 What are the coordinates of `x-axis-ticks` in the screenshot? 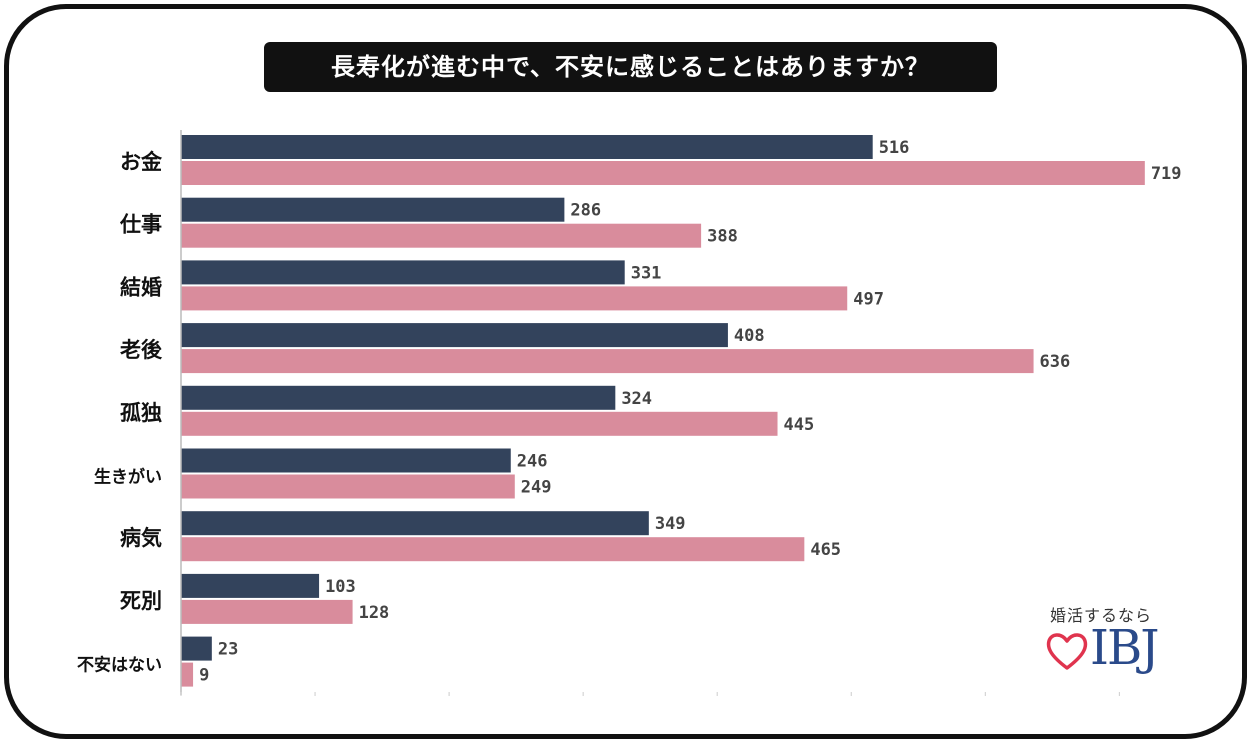 It's located at (650, 694).